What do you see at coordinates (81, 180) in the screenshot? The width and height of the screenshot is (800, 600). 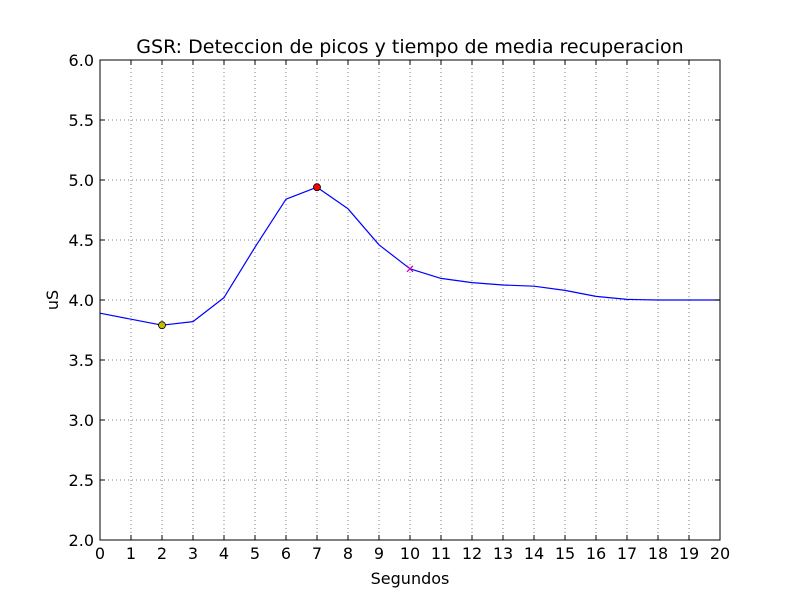 I see `y-tick-label: 5.0` at bounding box center [81, 180].